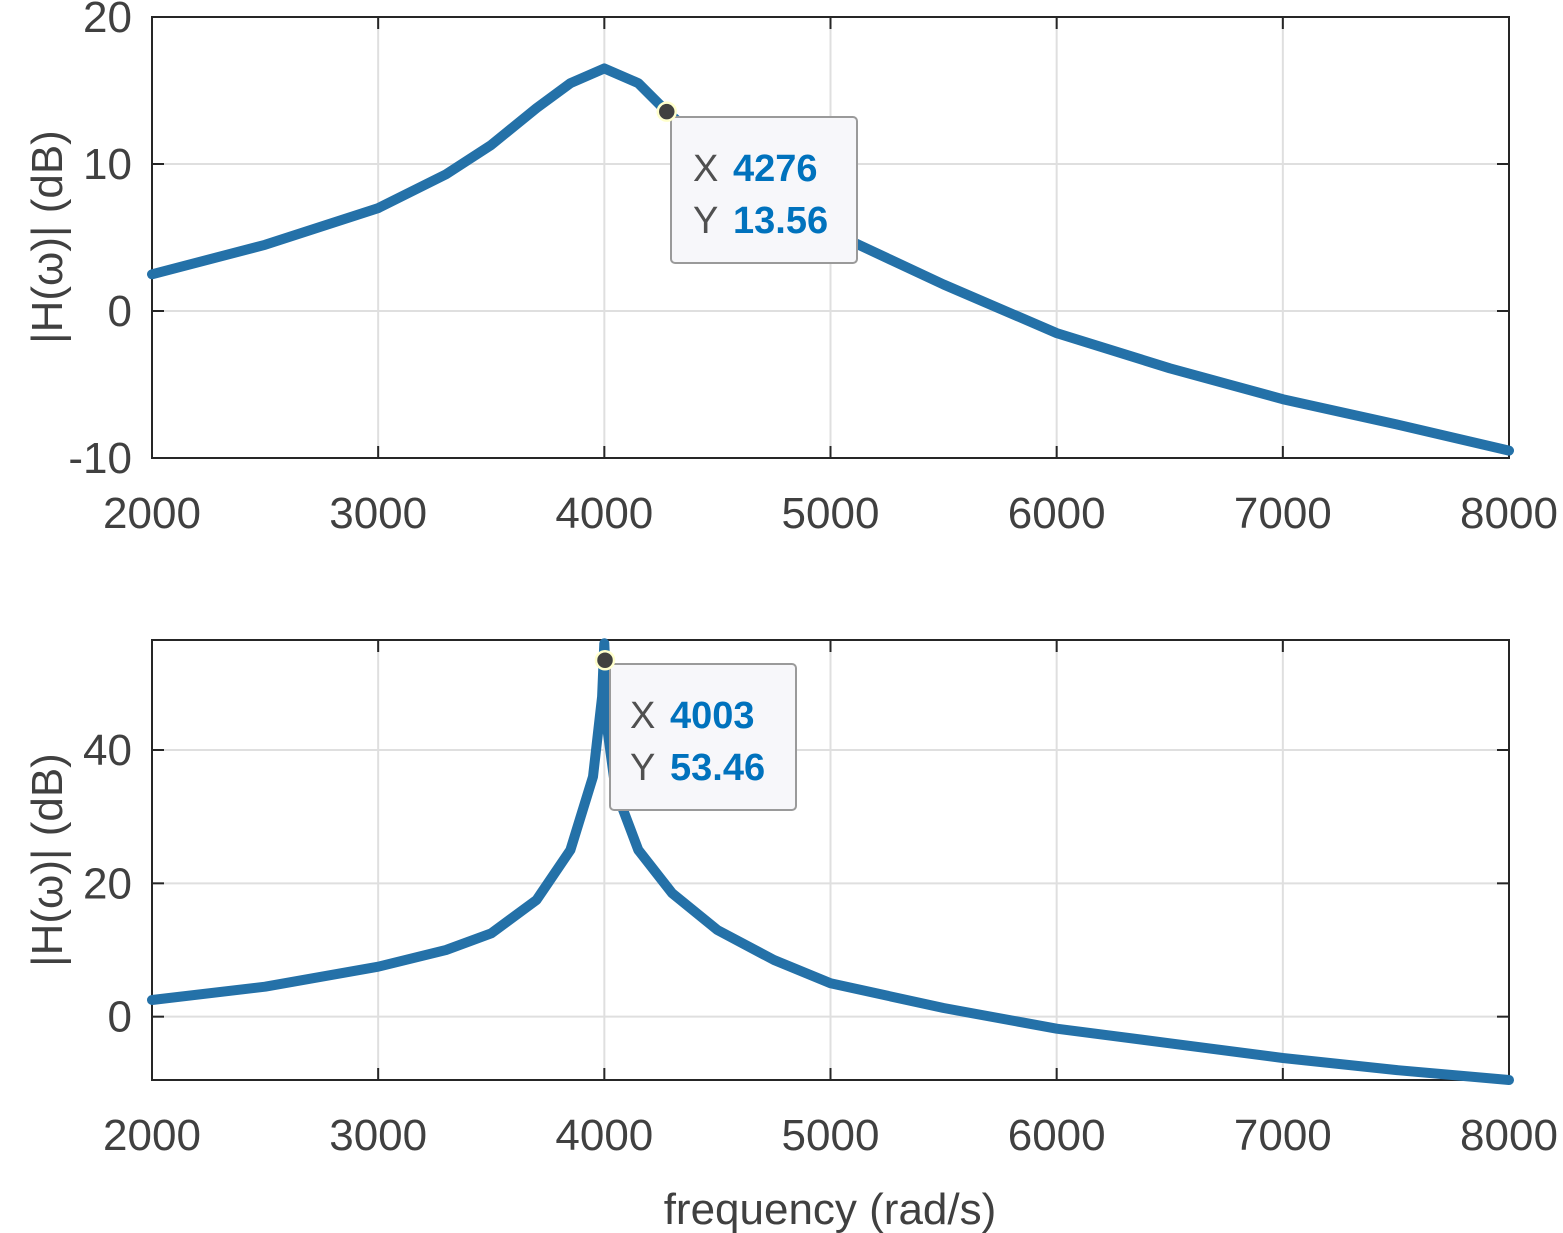  I want to click on bottom-x-tick-label: 3000, so click(378, 1135).